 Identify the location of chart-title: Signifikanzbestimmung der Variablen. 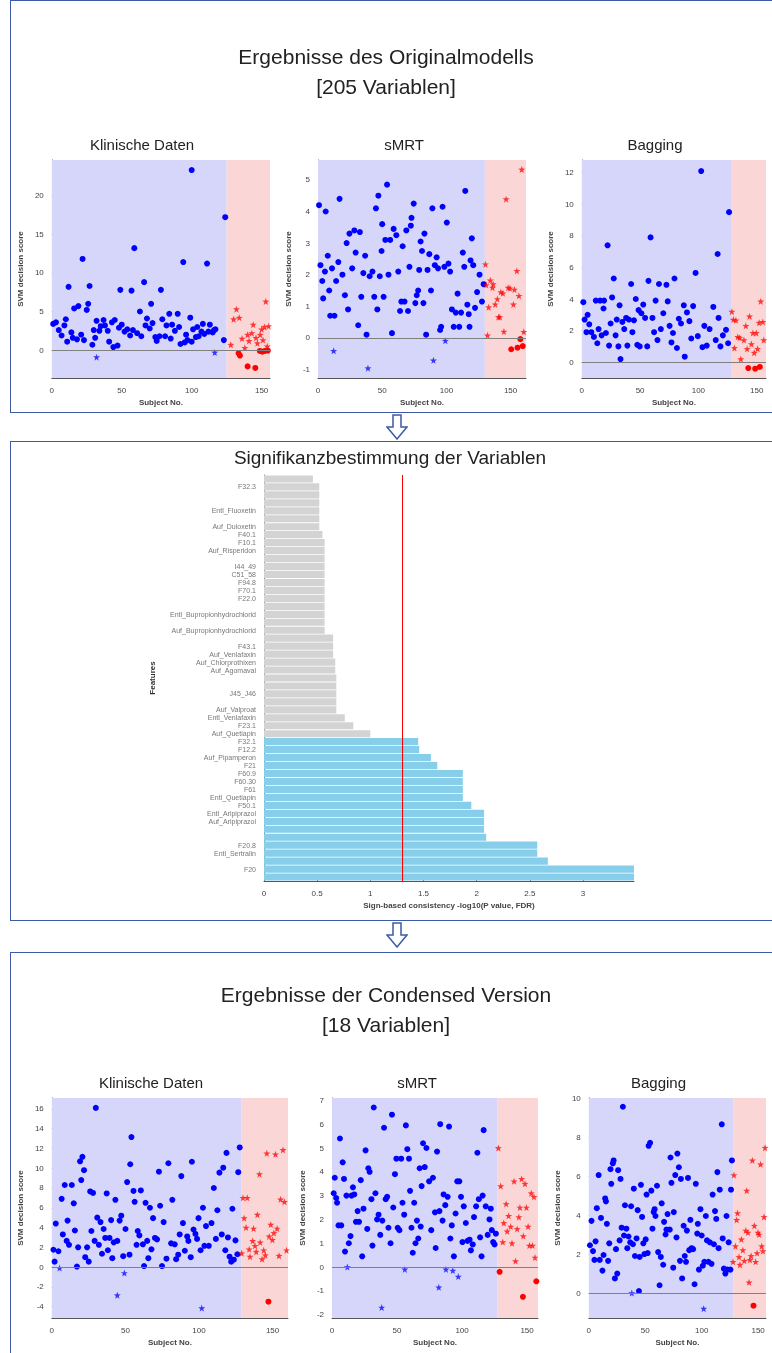
(390, 457).